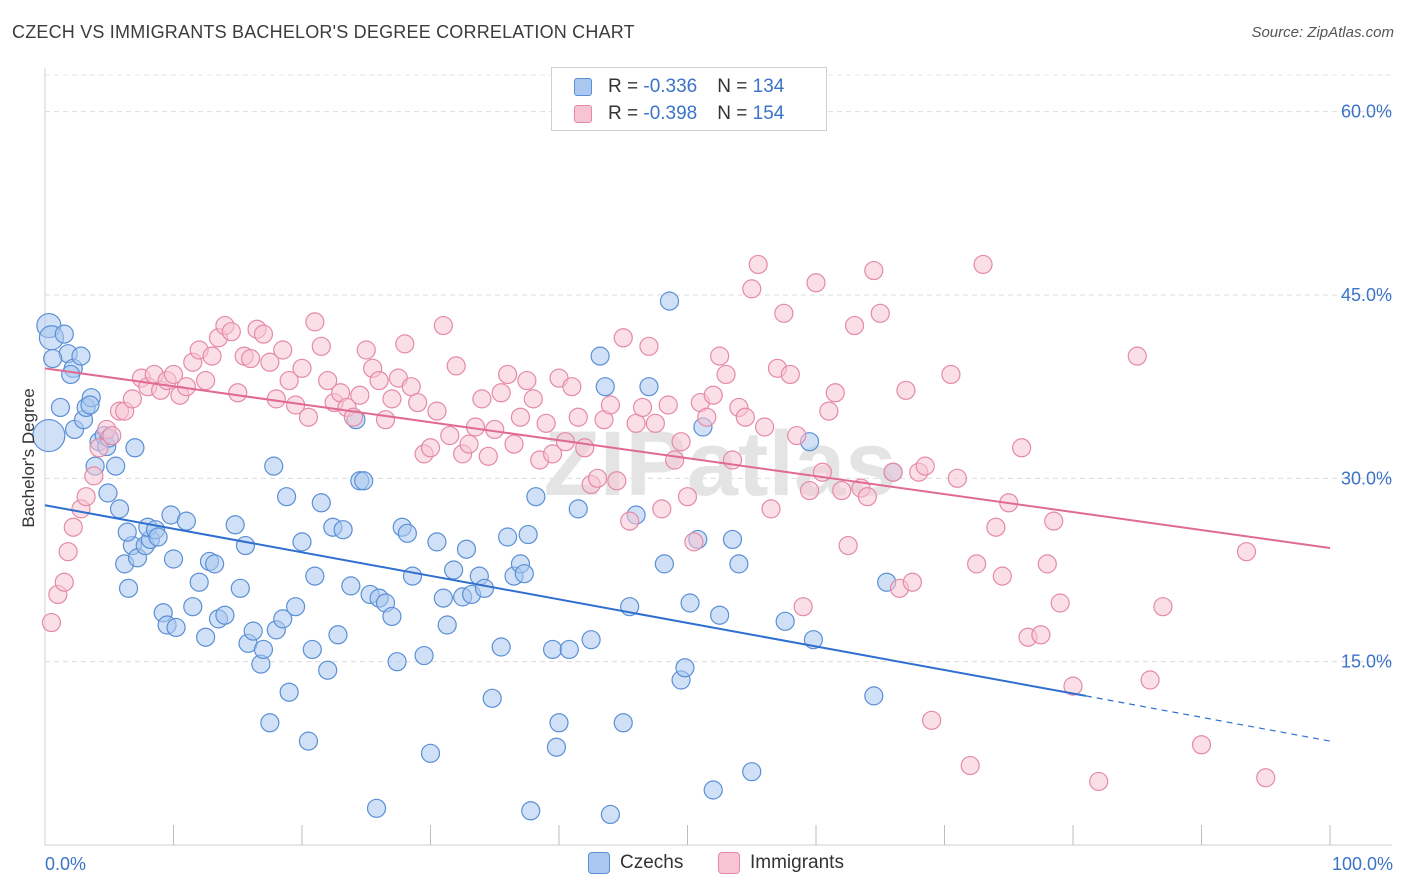  I want to click on series-legend-czechs: Czechs, so click(635, 863).